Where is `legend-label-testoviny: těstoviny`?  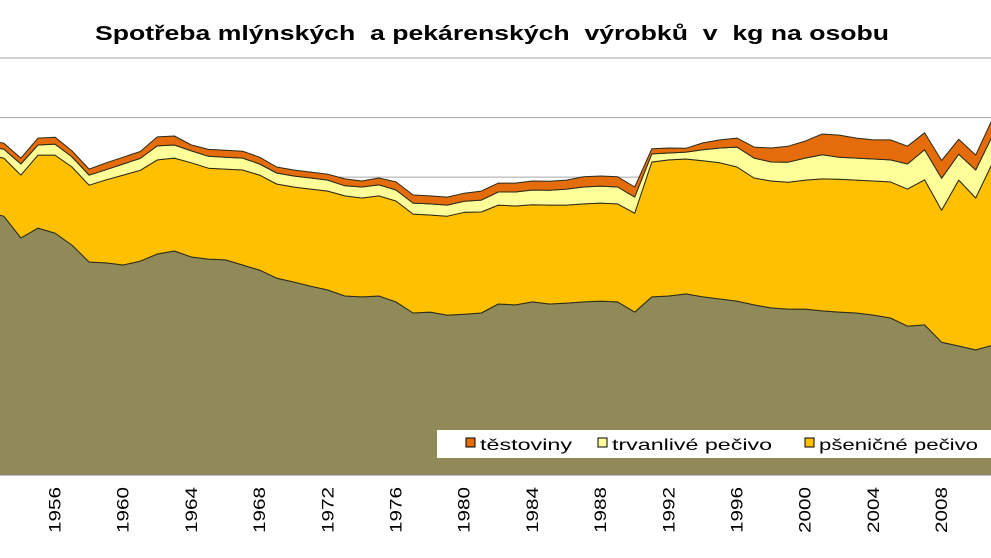 legend-label-testoviny: těstoviny is located at coordinates (526, 445).